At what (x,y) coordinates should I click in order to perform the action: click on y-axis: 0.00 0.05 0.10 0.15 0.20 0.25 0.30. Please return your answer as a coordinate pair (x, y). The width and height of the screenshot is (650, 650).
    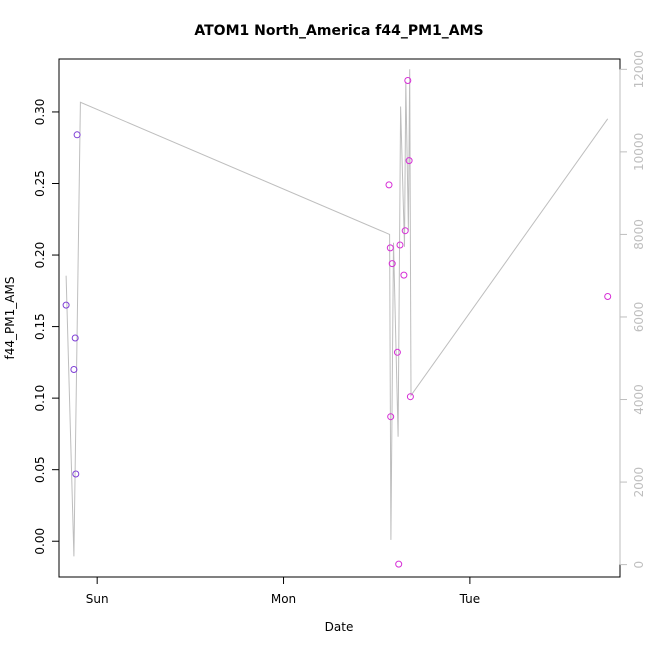
    Looking at the image, I should click on (46, 327).